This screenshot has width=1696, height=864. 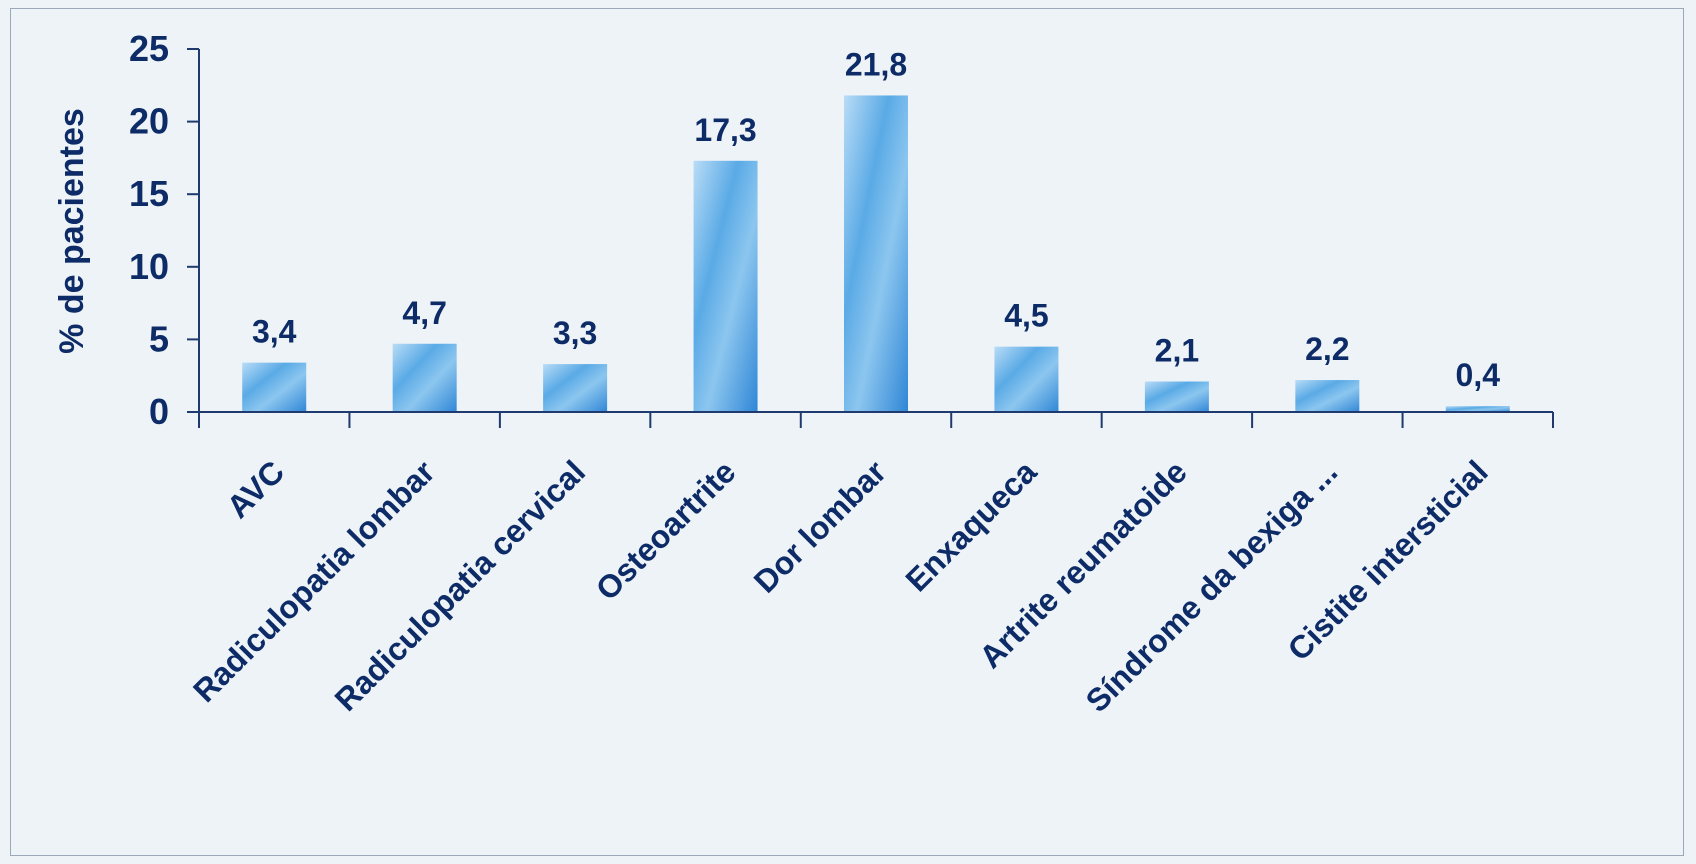 What do you see at coordinates (666, 530) in the screenshot?
I see `x-tick-label: Osteoartrite` at bounding box center [666, 530].